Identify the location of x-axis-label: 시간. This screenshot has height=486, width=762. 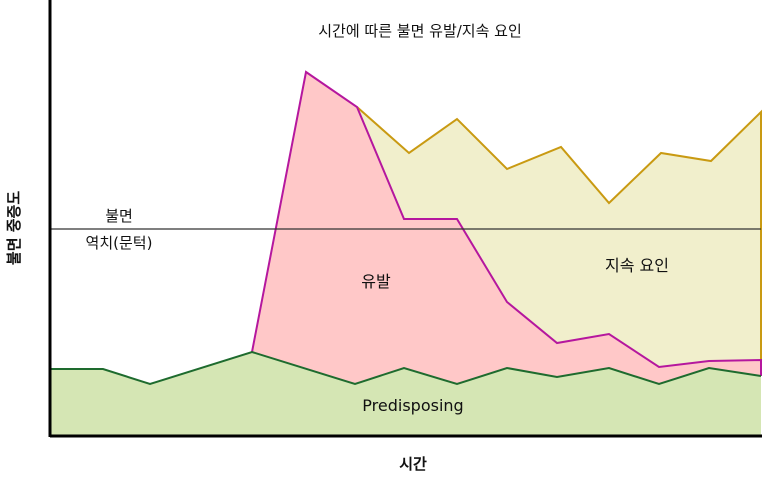
(413, 464).